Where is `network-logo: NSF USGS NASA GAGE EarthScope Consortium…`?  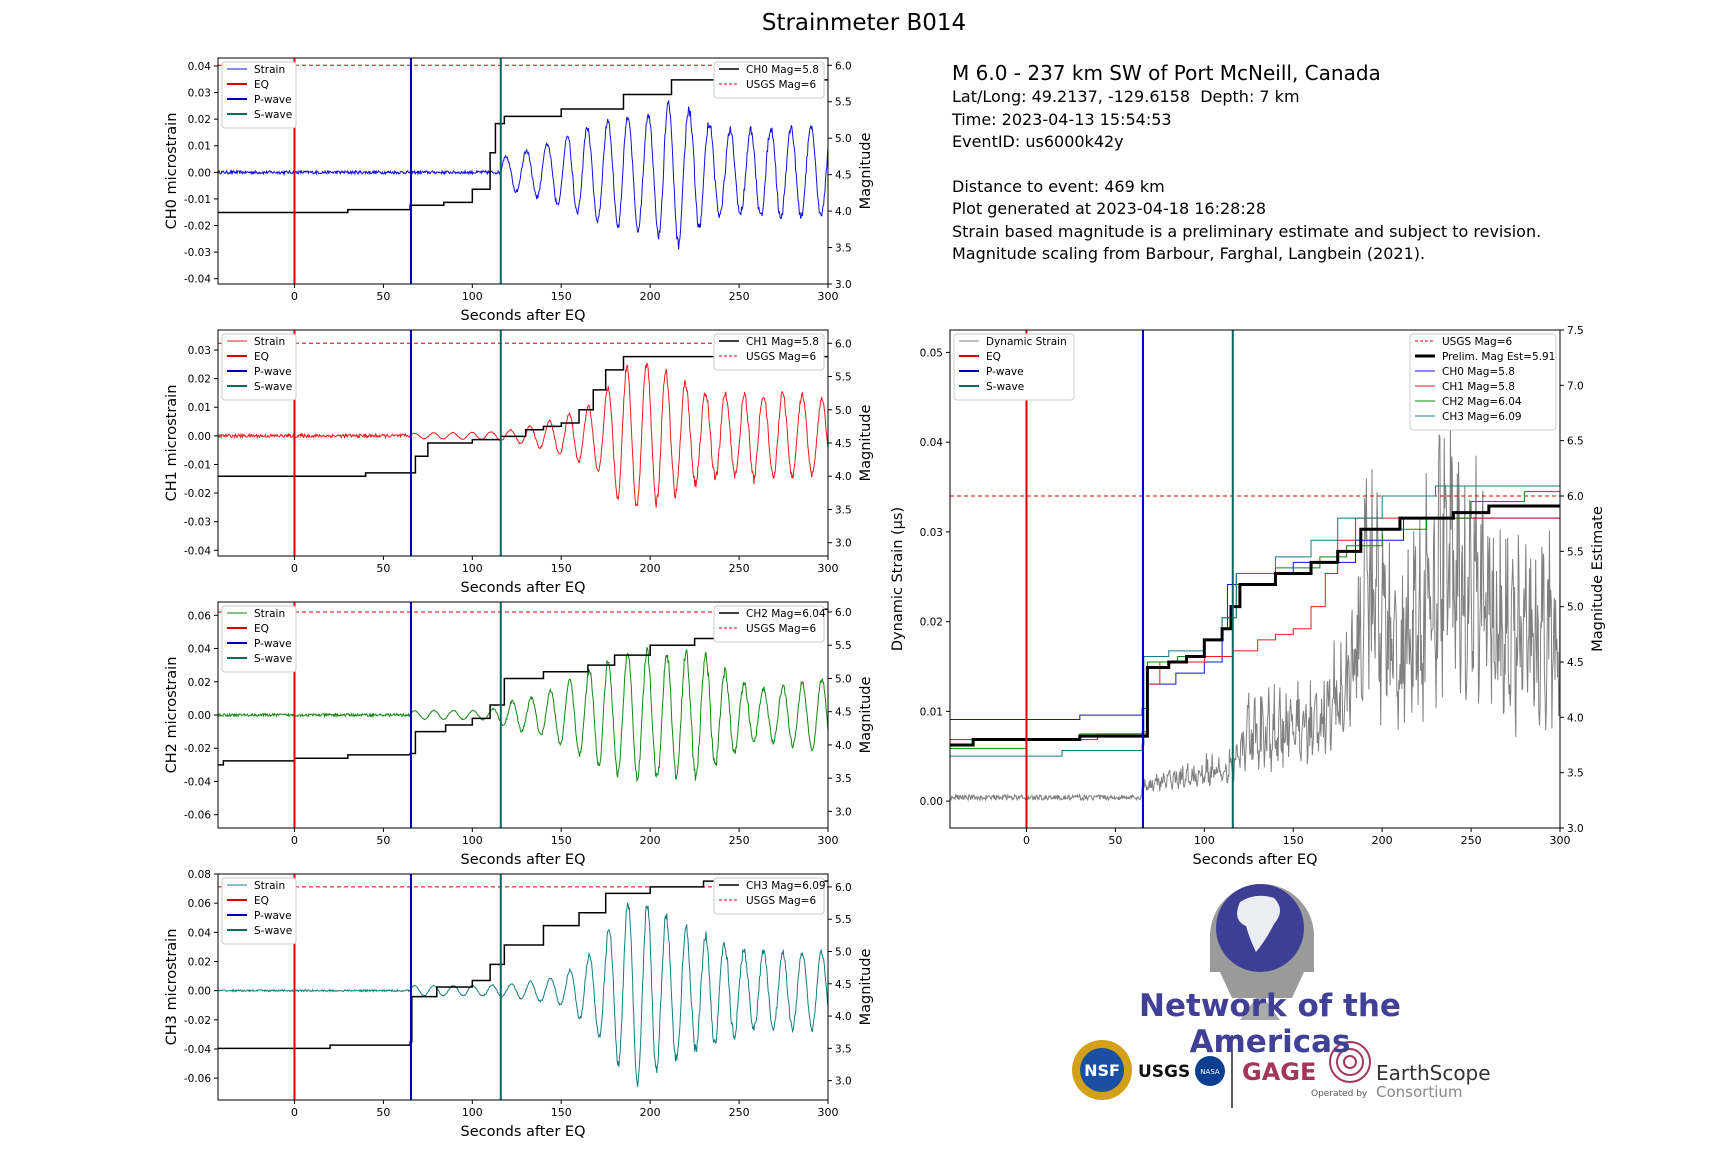 network-logo: NSF USGS NASA GAGE EarthScope Consortium… is located at coordinates (1275, 1000).